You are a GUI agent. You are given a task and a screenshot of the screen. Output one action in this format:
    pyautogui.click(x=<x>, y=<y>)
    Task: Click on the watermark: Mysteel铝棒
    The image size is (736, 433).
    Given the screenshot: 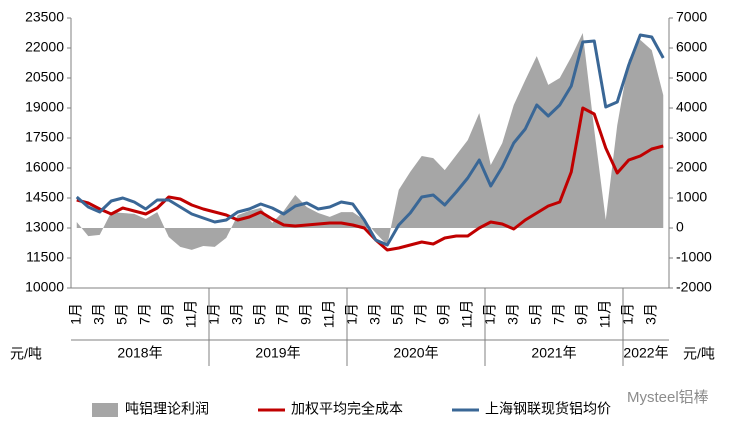 What is the action you would take?
    pyautogui.click(x=668, y=397)
    